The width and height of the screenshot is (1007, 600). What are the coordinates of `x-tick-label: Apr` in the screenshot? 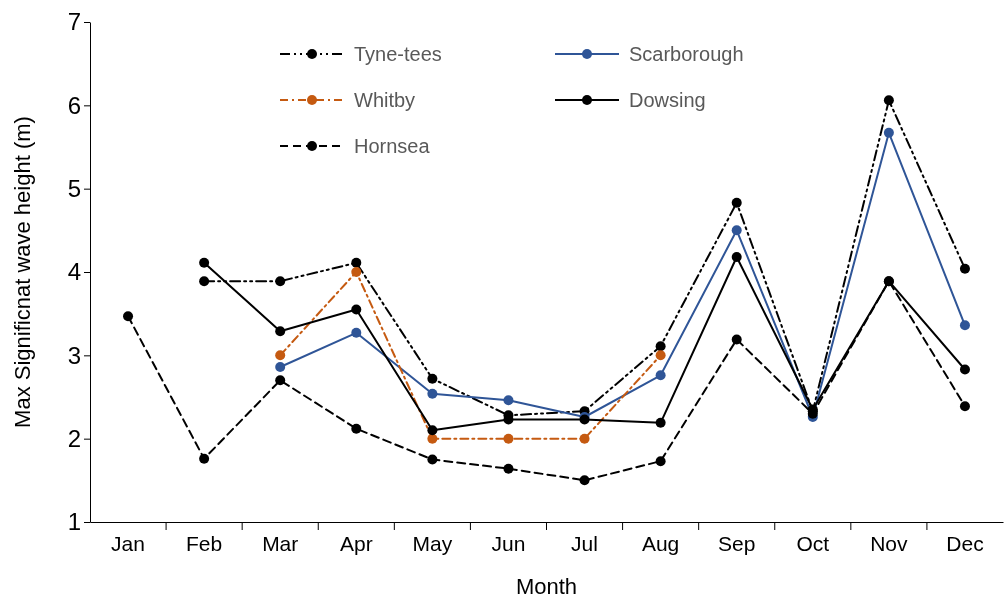 It's located at (356, 543).